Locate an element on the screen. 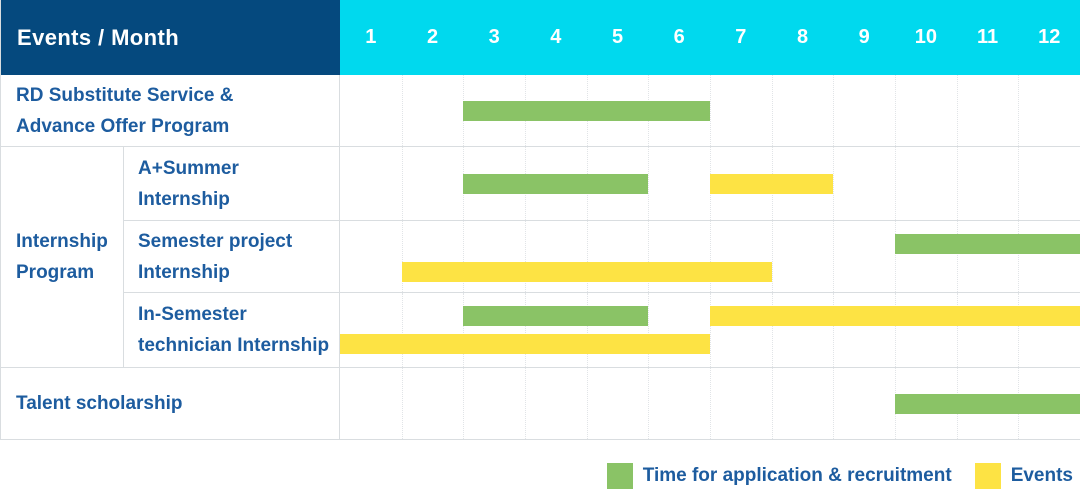  row-chart-talent-scholarship is located at coordinates (710, 403).